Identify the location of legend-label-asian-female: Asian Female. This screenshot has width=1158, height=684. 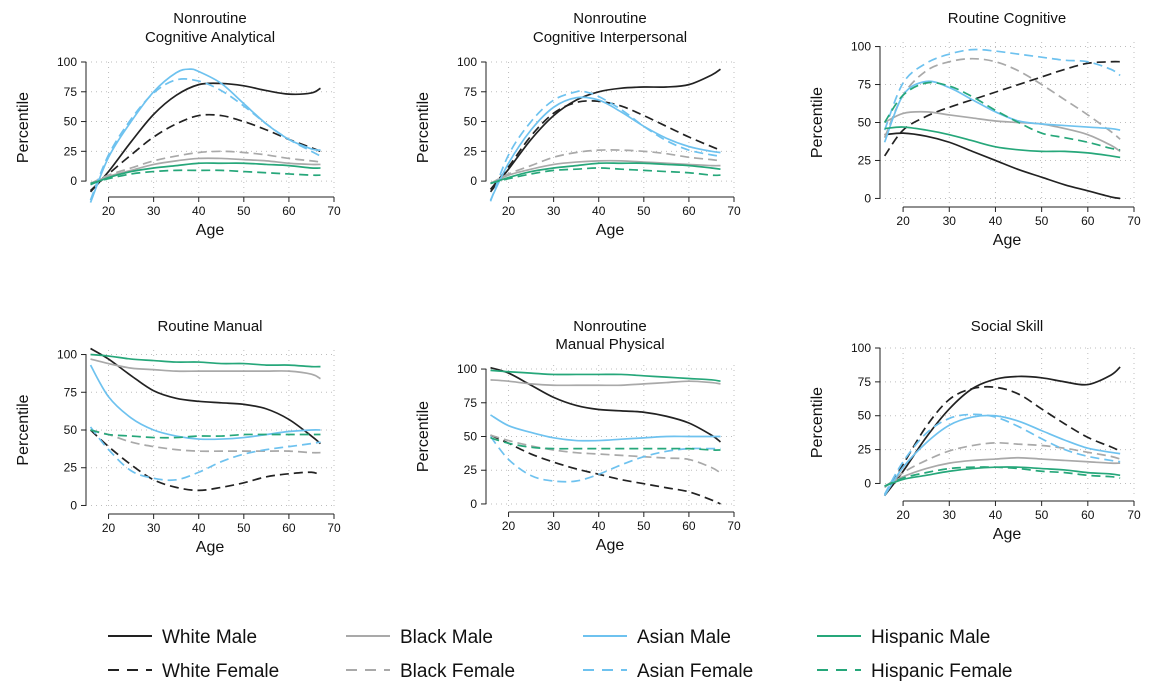
(695, 671).